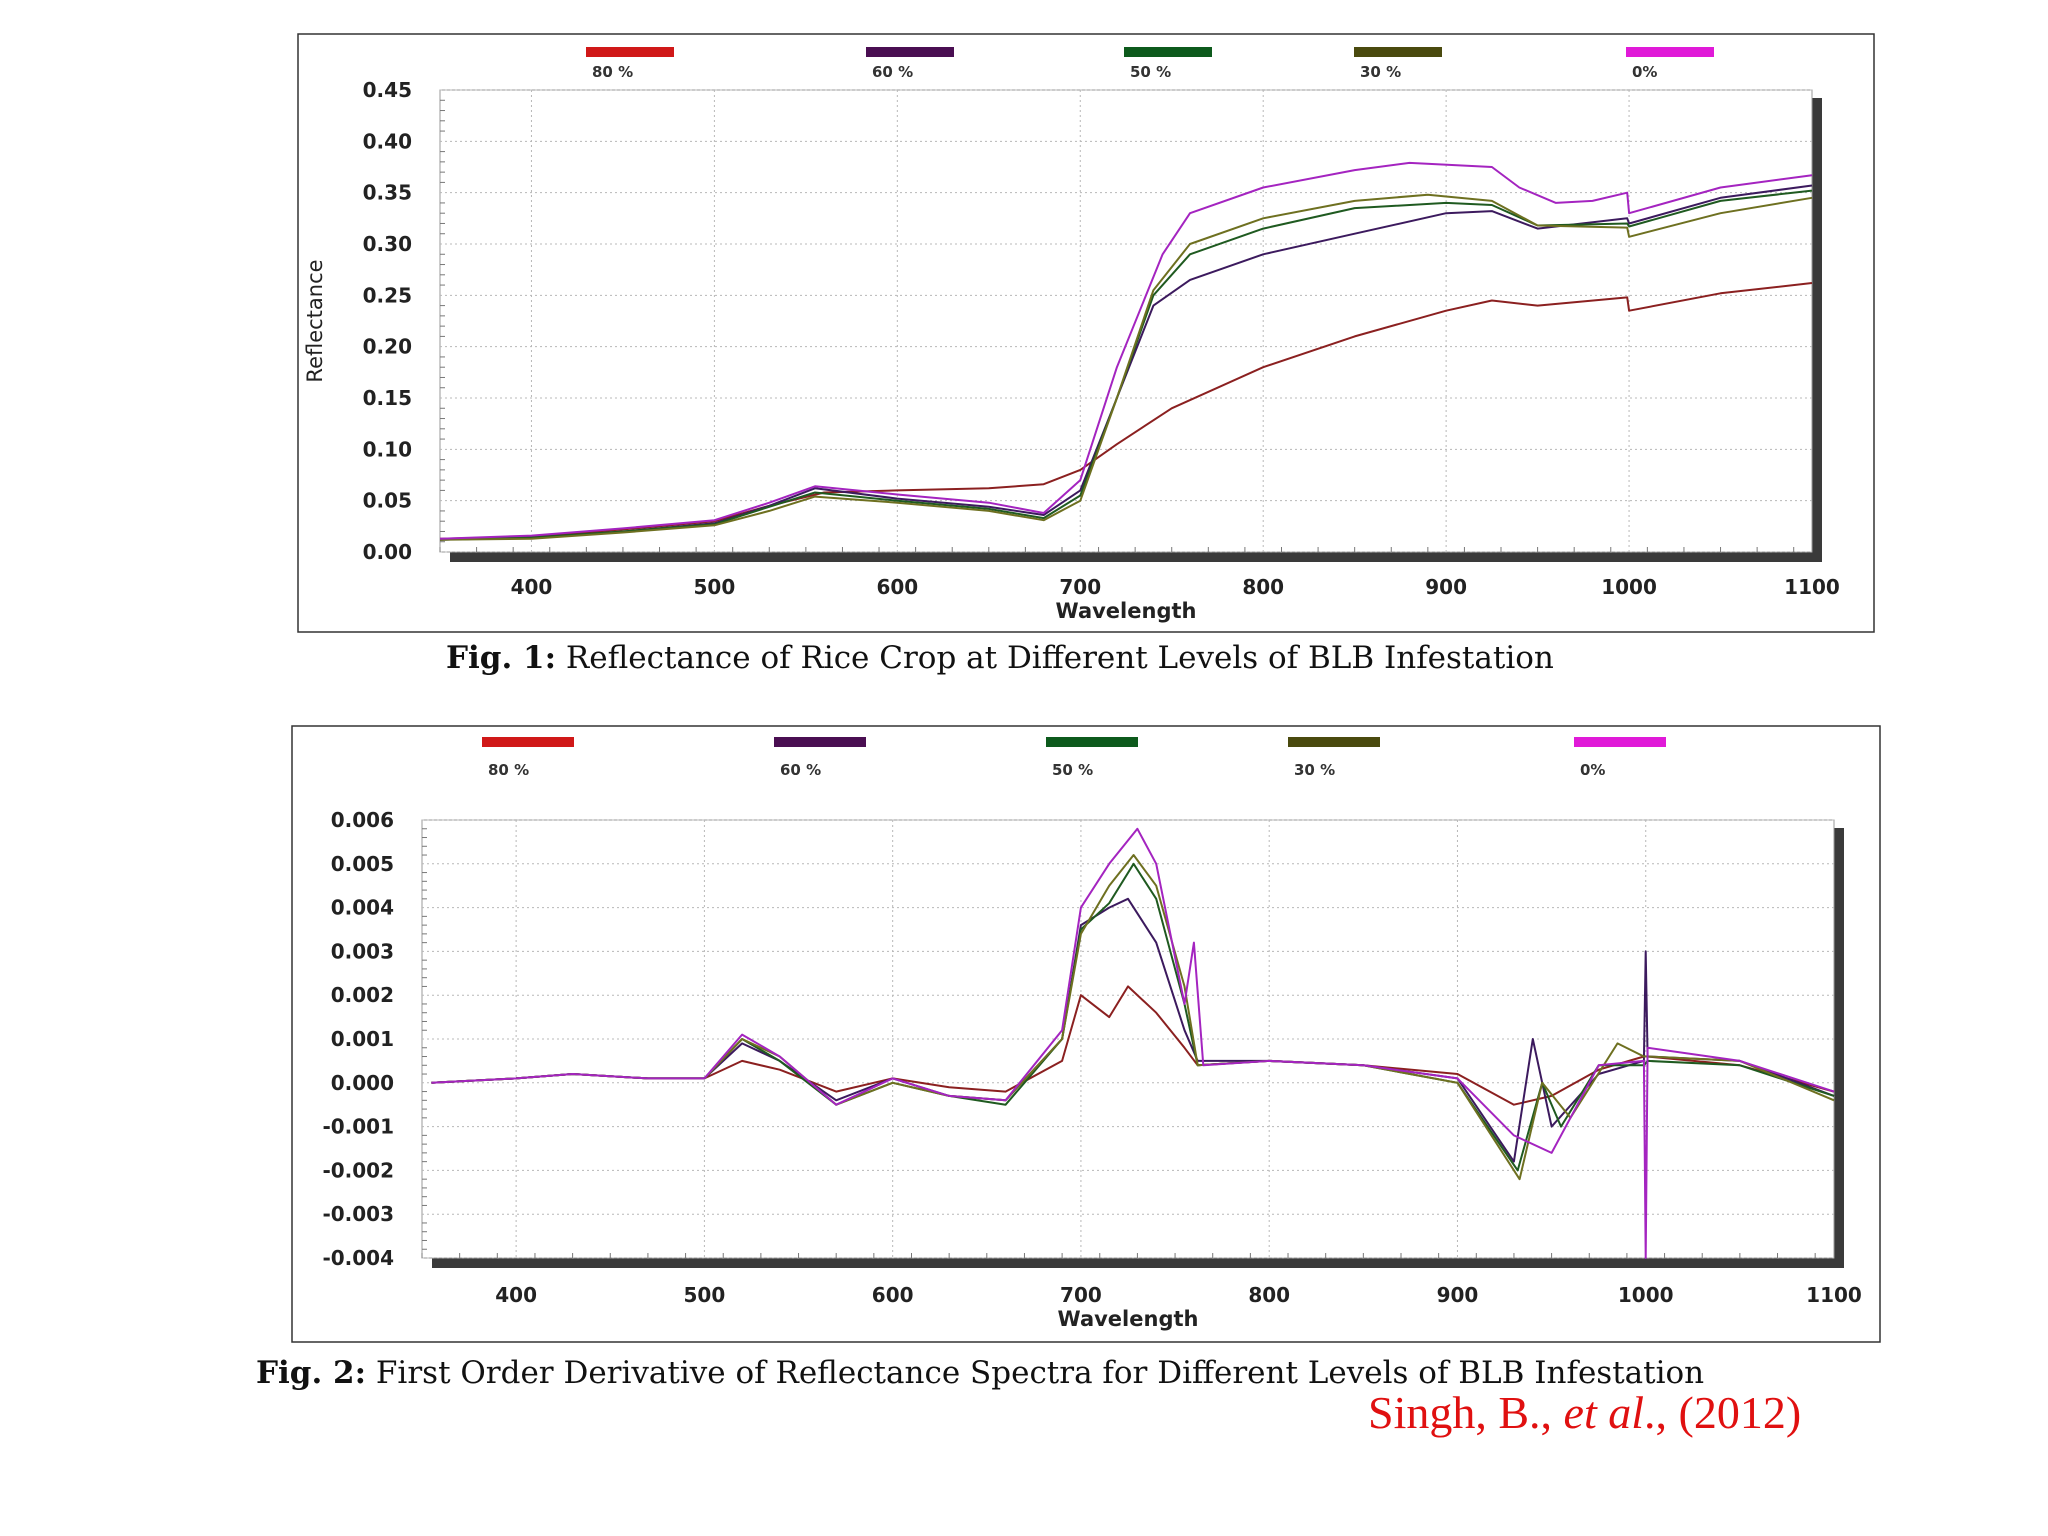 The width and height of the screenshot is (2048, 1536). Describe the element at coordinates (1592, 770) in the screenshot. I see `chart2-legend-label: 0%` at that location.